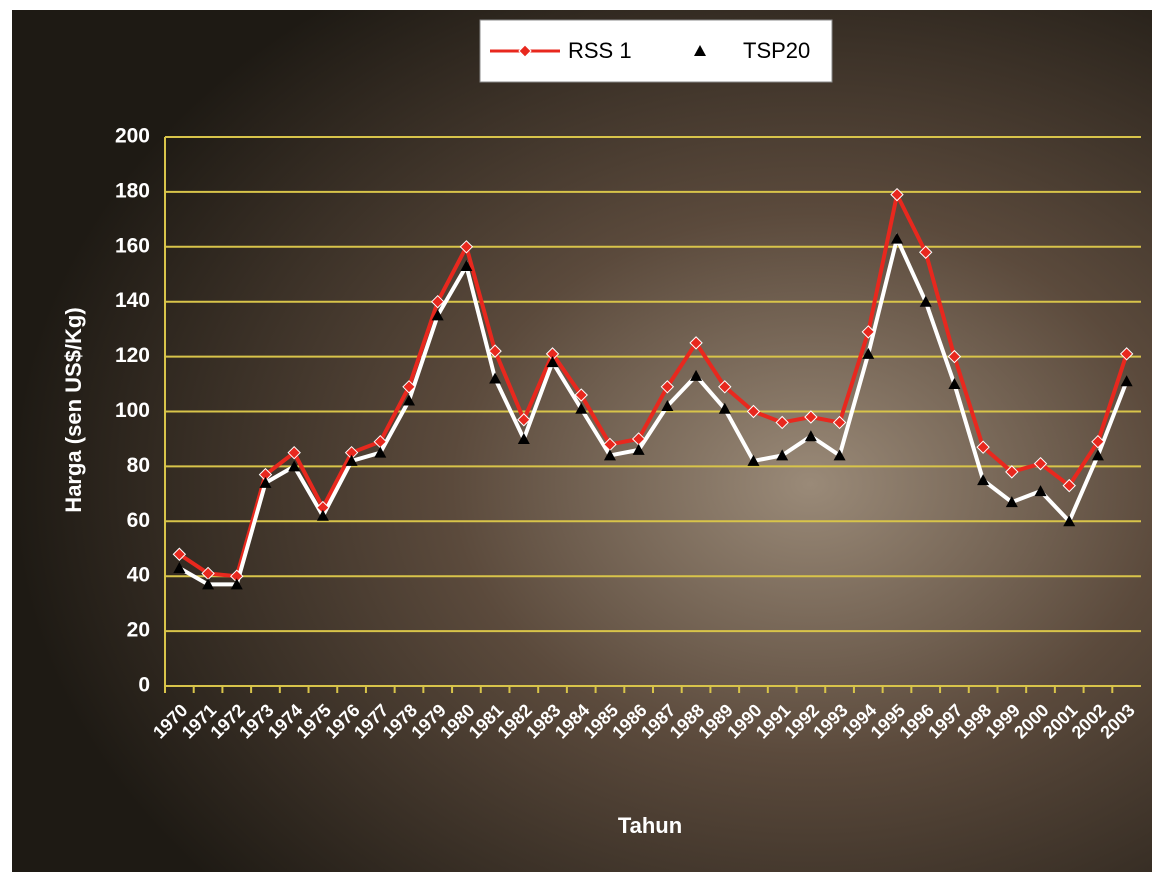 The height and width of the screenshot is (879, 1162). Describe the element at coordinates (138, 465) in the screenshot. I see `y-tick-label: 80` at that location.